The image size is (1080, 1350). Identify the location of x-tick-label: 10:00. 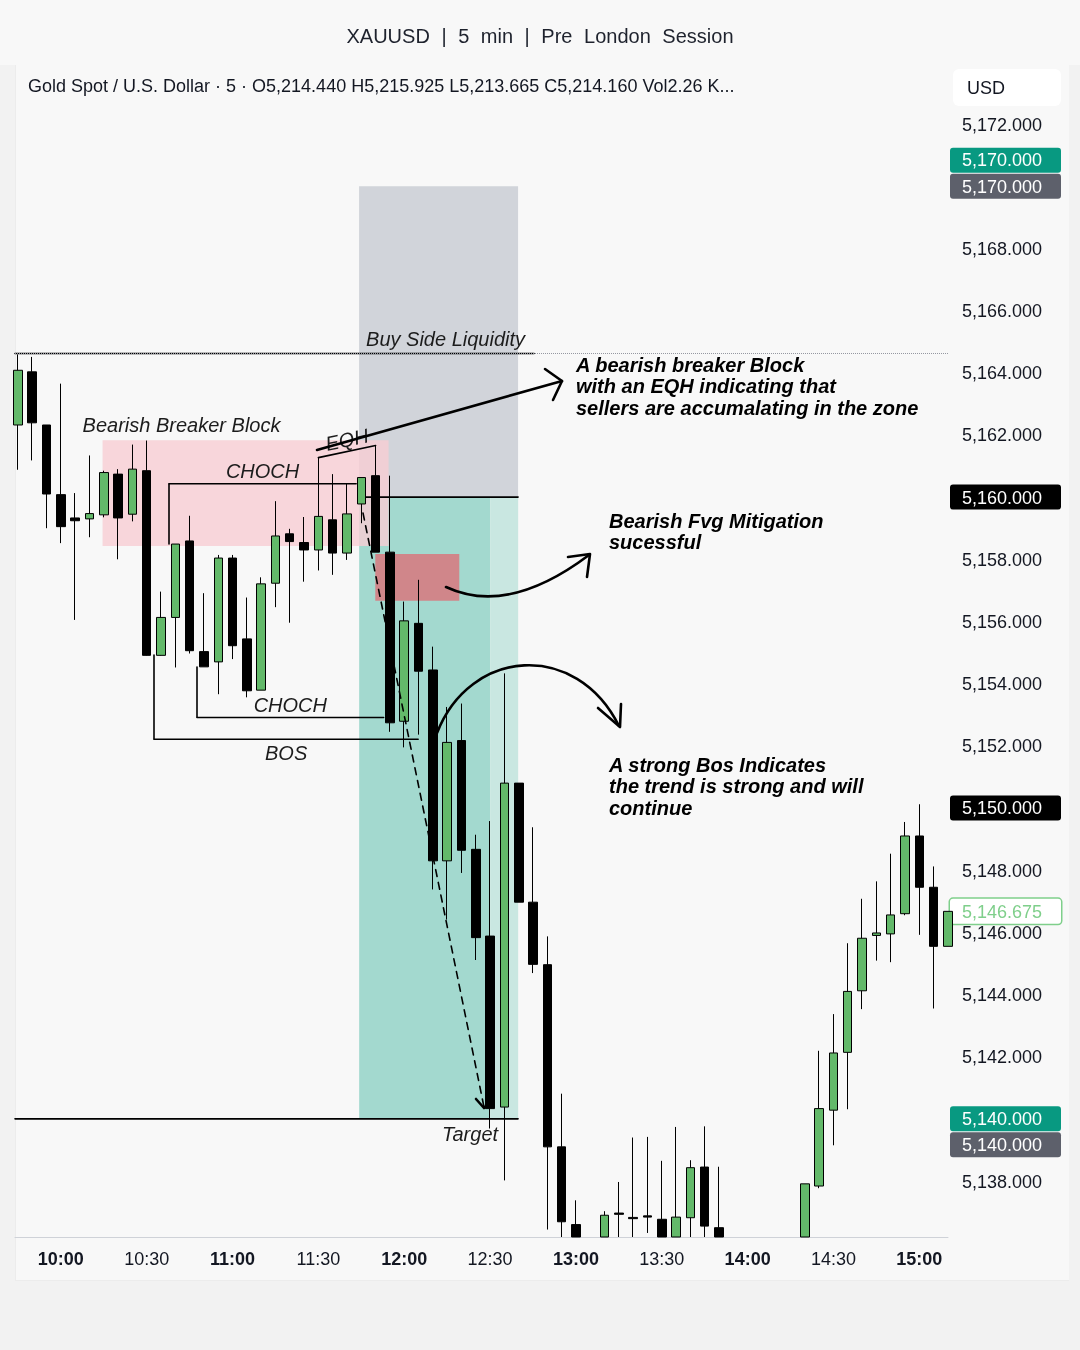
(60, 1259).